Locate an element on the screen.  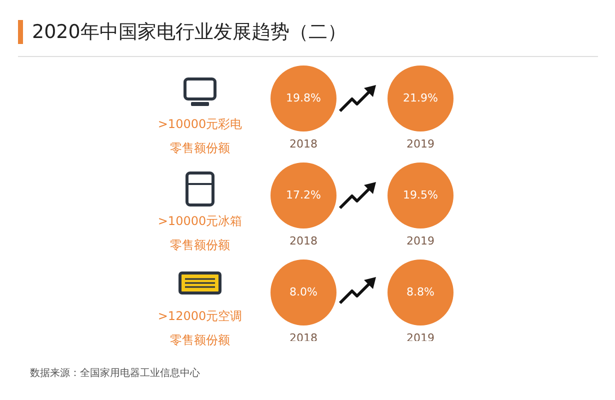
data-label: 17.2% is located at coordinates (303, 195).